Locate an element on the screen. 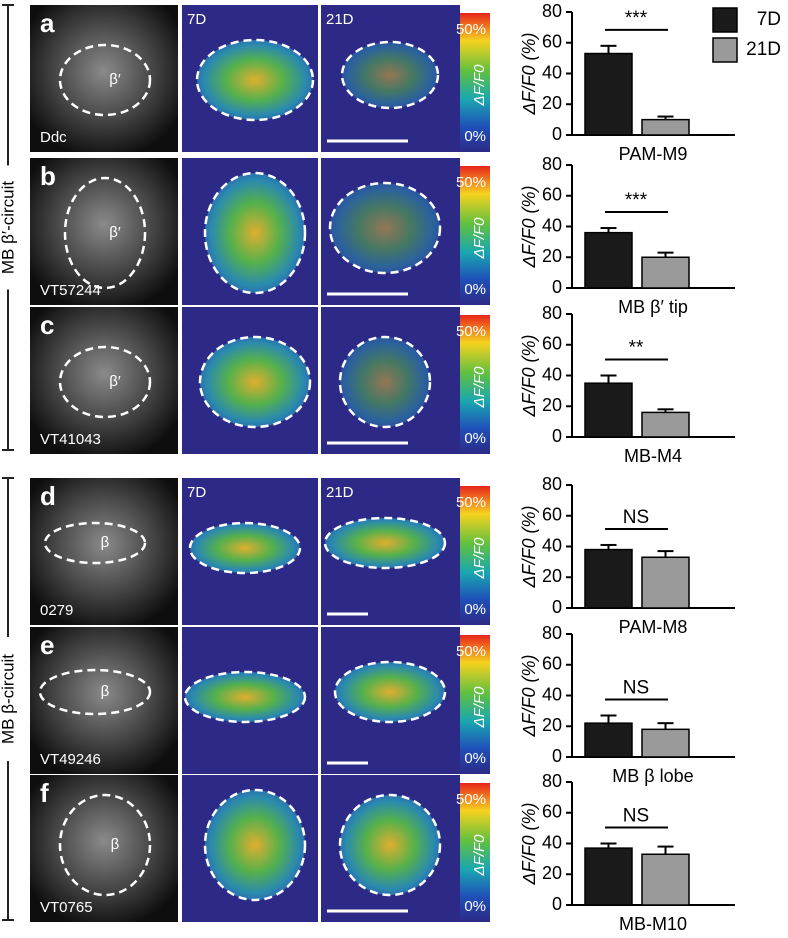 The image size is (788, 938). significance-label: ** is located at coordinates (636, 348).